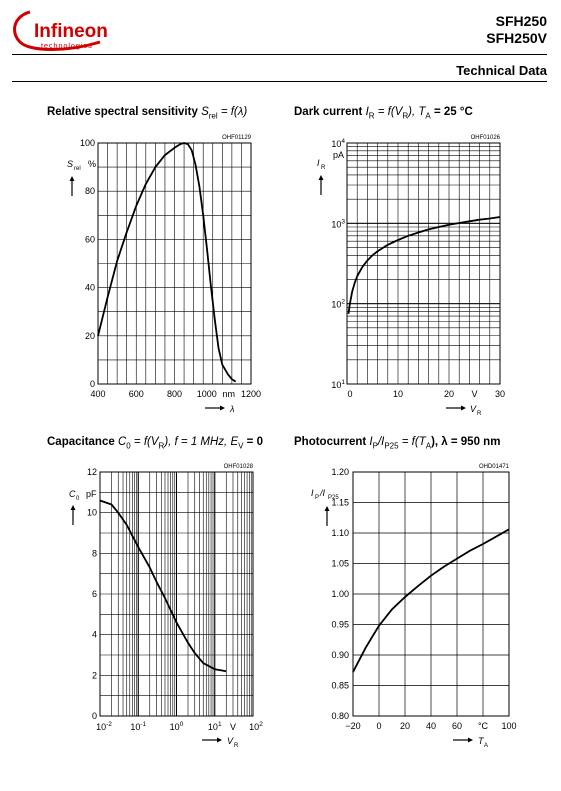 Image resolution: width=561 pixels, height=791 pixels. What do you see at coordinates (340, 503) in the screenshot?
I see `photo-y-tick-label: 1.15` at bounding box center [340, 503].